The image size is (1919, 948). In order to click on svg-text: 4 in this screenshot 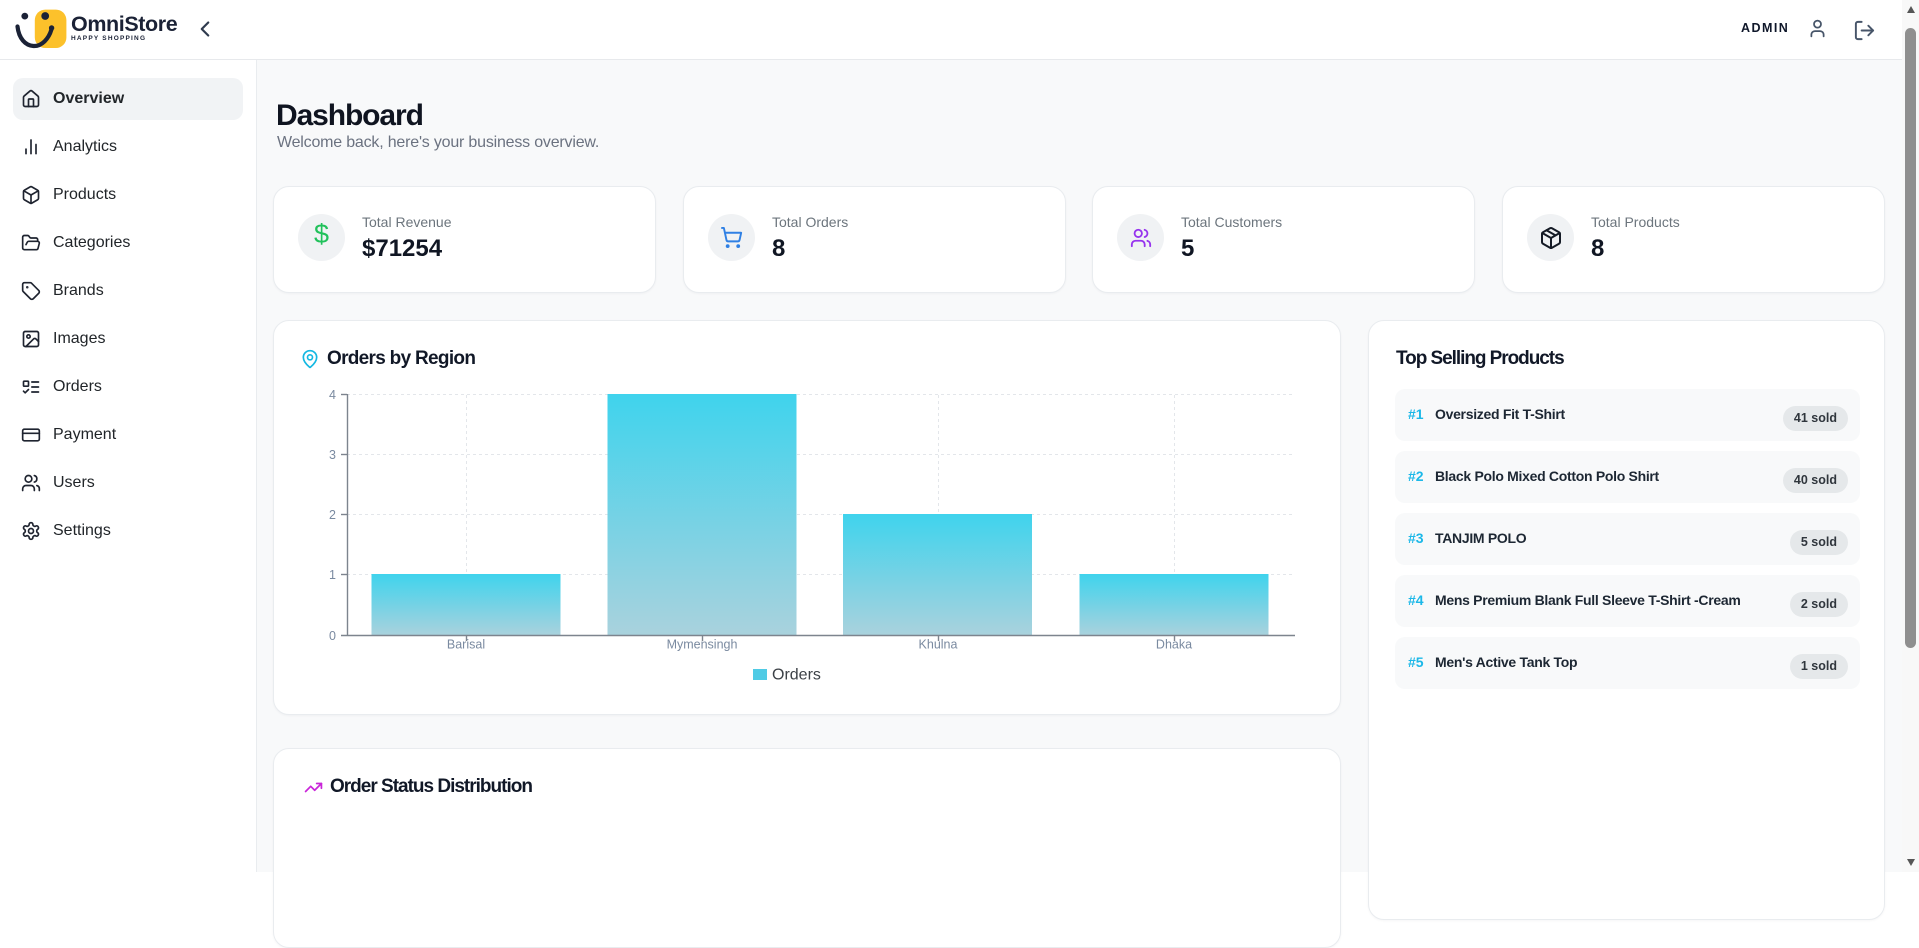, I will do `click(332, 395)`.